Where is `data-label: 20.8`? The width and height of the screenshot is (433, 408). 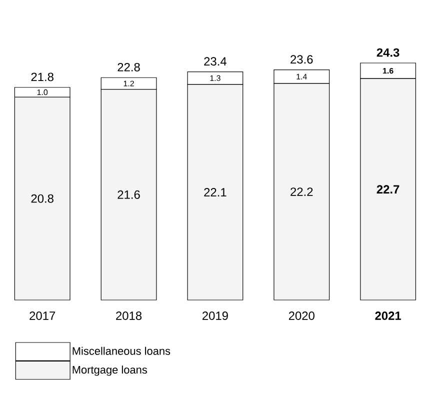
data-label: 20.8 is located at coordinates (42, 198).